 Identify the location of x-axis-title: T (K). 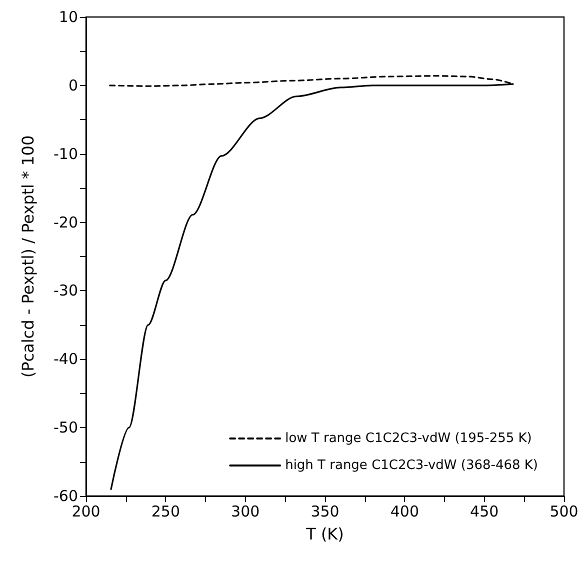
(324, 534).